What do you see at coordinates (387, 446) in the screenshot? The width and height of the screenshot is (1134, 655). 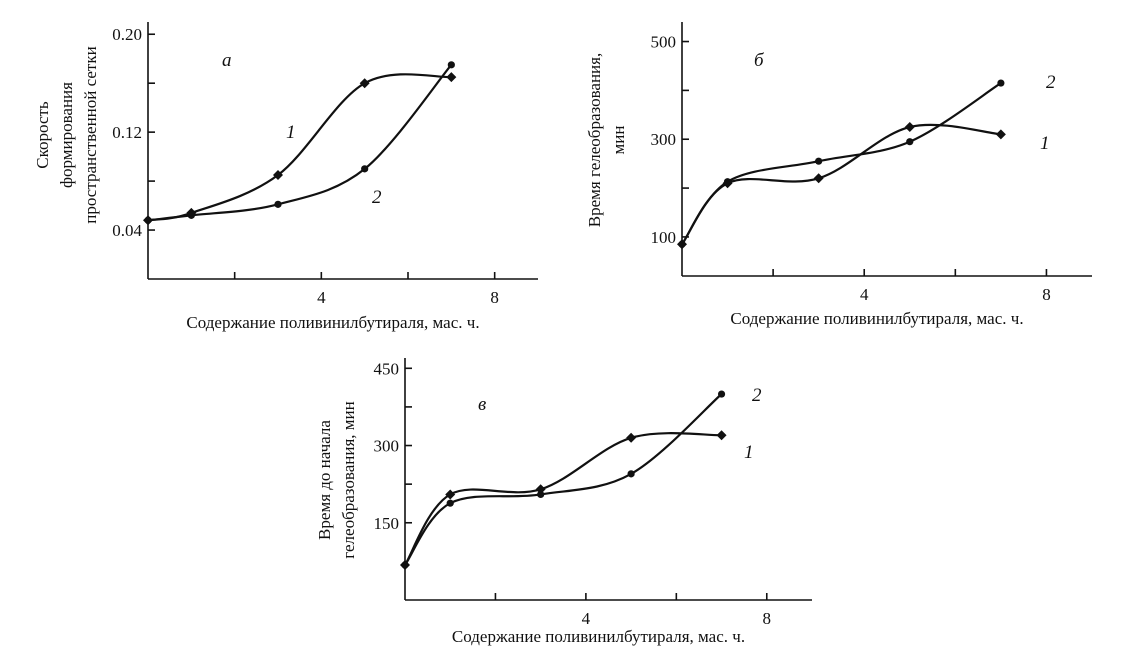 I see `y-tick-label-c: 300` at bounding box center [387, 446].